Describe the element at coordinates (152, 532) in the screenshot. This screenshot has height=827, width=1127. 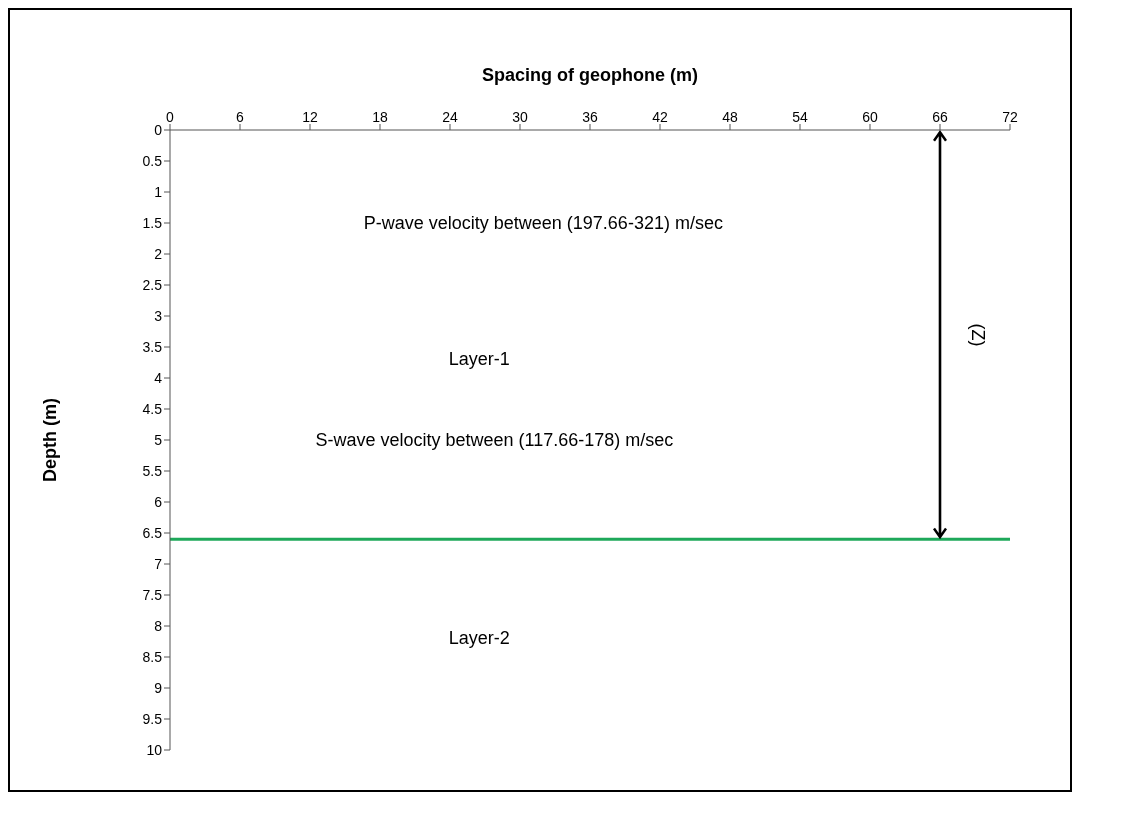
I see `y-tick-label: 6.5` at that location.